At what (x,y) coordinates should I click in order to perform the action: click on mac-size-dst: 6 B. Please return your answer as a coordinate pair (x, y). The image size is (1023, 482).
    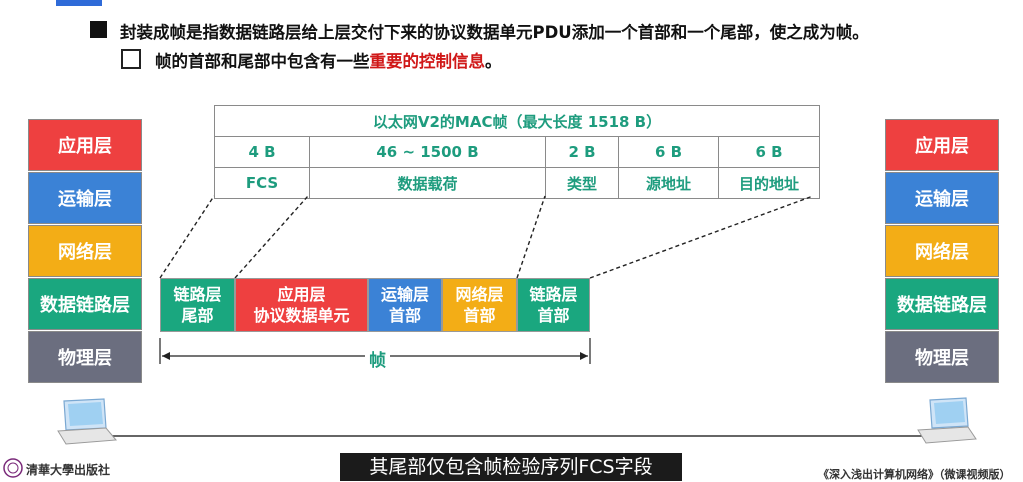
    Looking at the image, I should click on (769, 152).